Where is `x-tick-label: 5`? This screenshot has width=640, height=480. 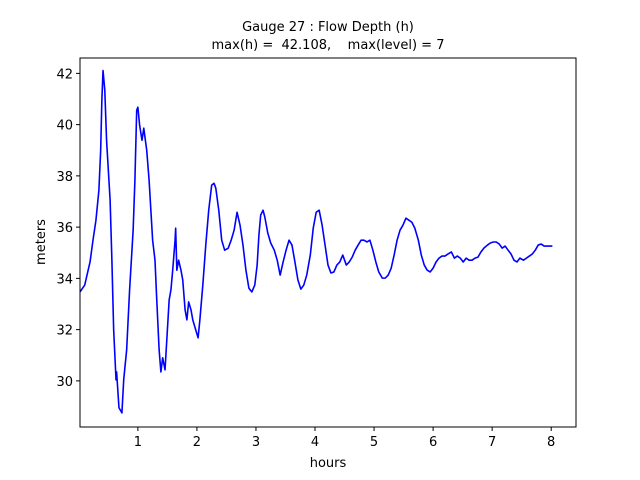
x-tick-label: 5 is located at coordinates (374, 442).